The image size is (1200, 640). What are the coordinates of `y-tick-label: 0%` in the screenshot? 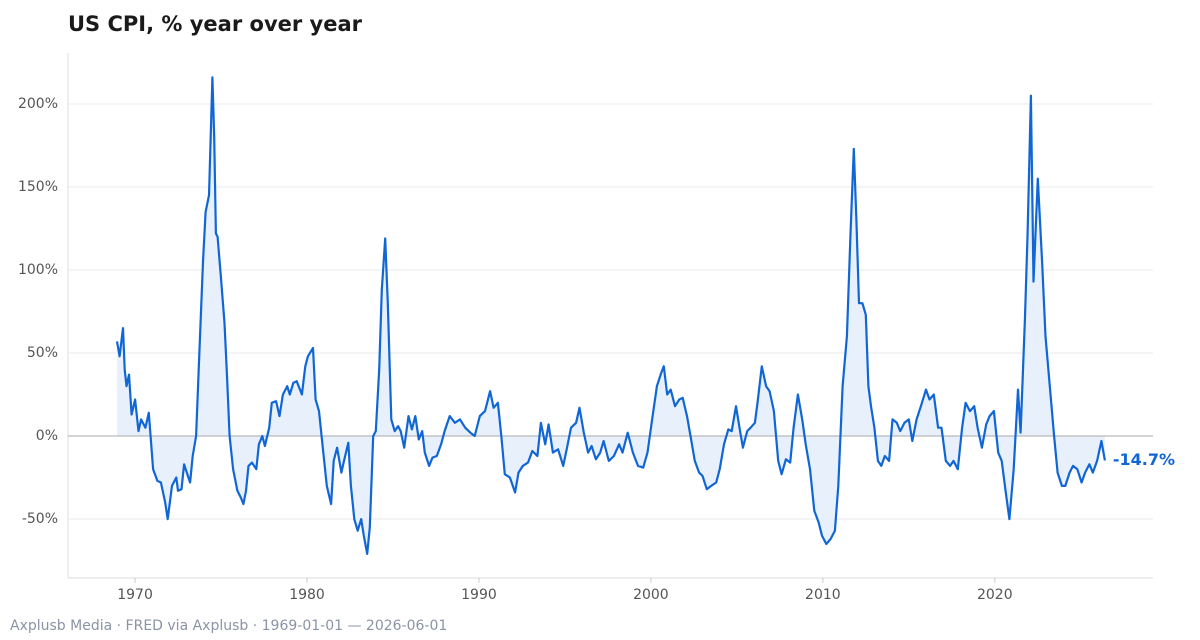 It's located at (47, 436).